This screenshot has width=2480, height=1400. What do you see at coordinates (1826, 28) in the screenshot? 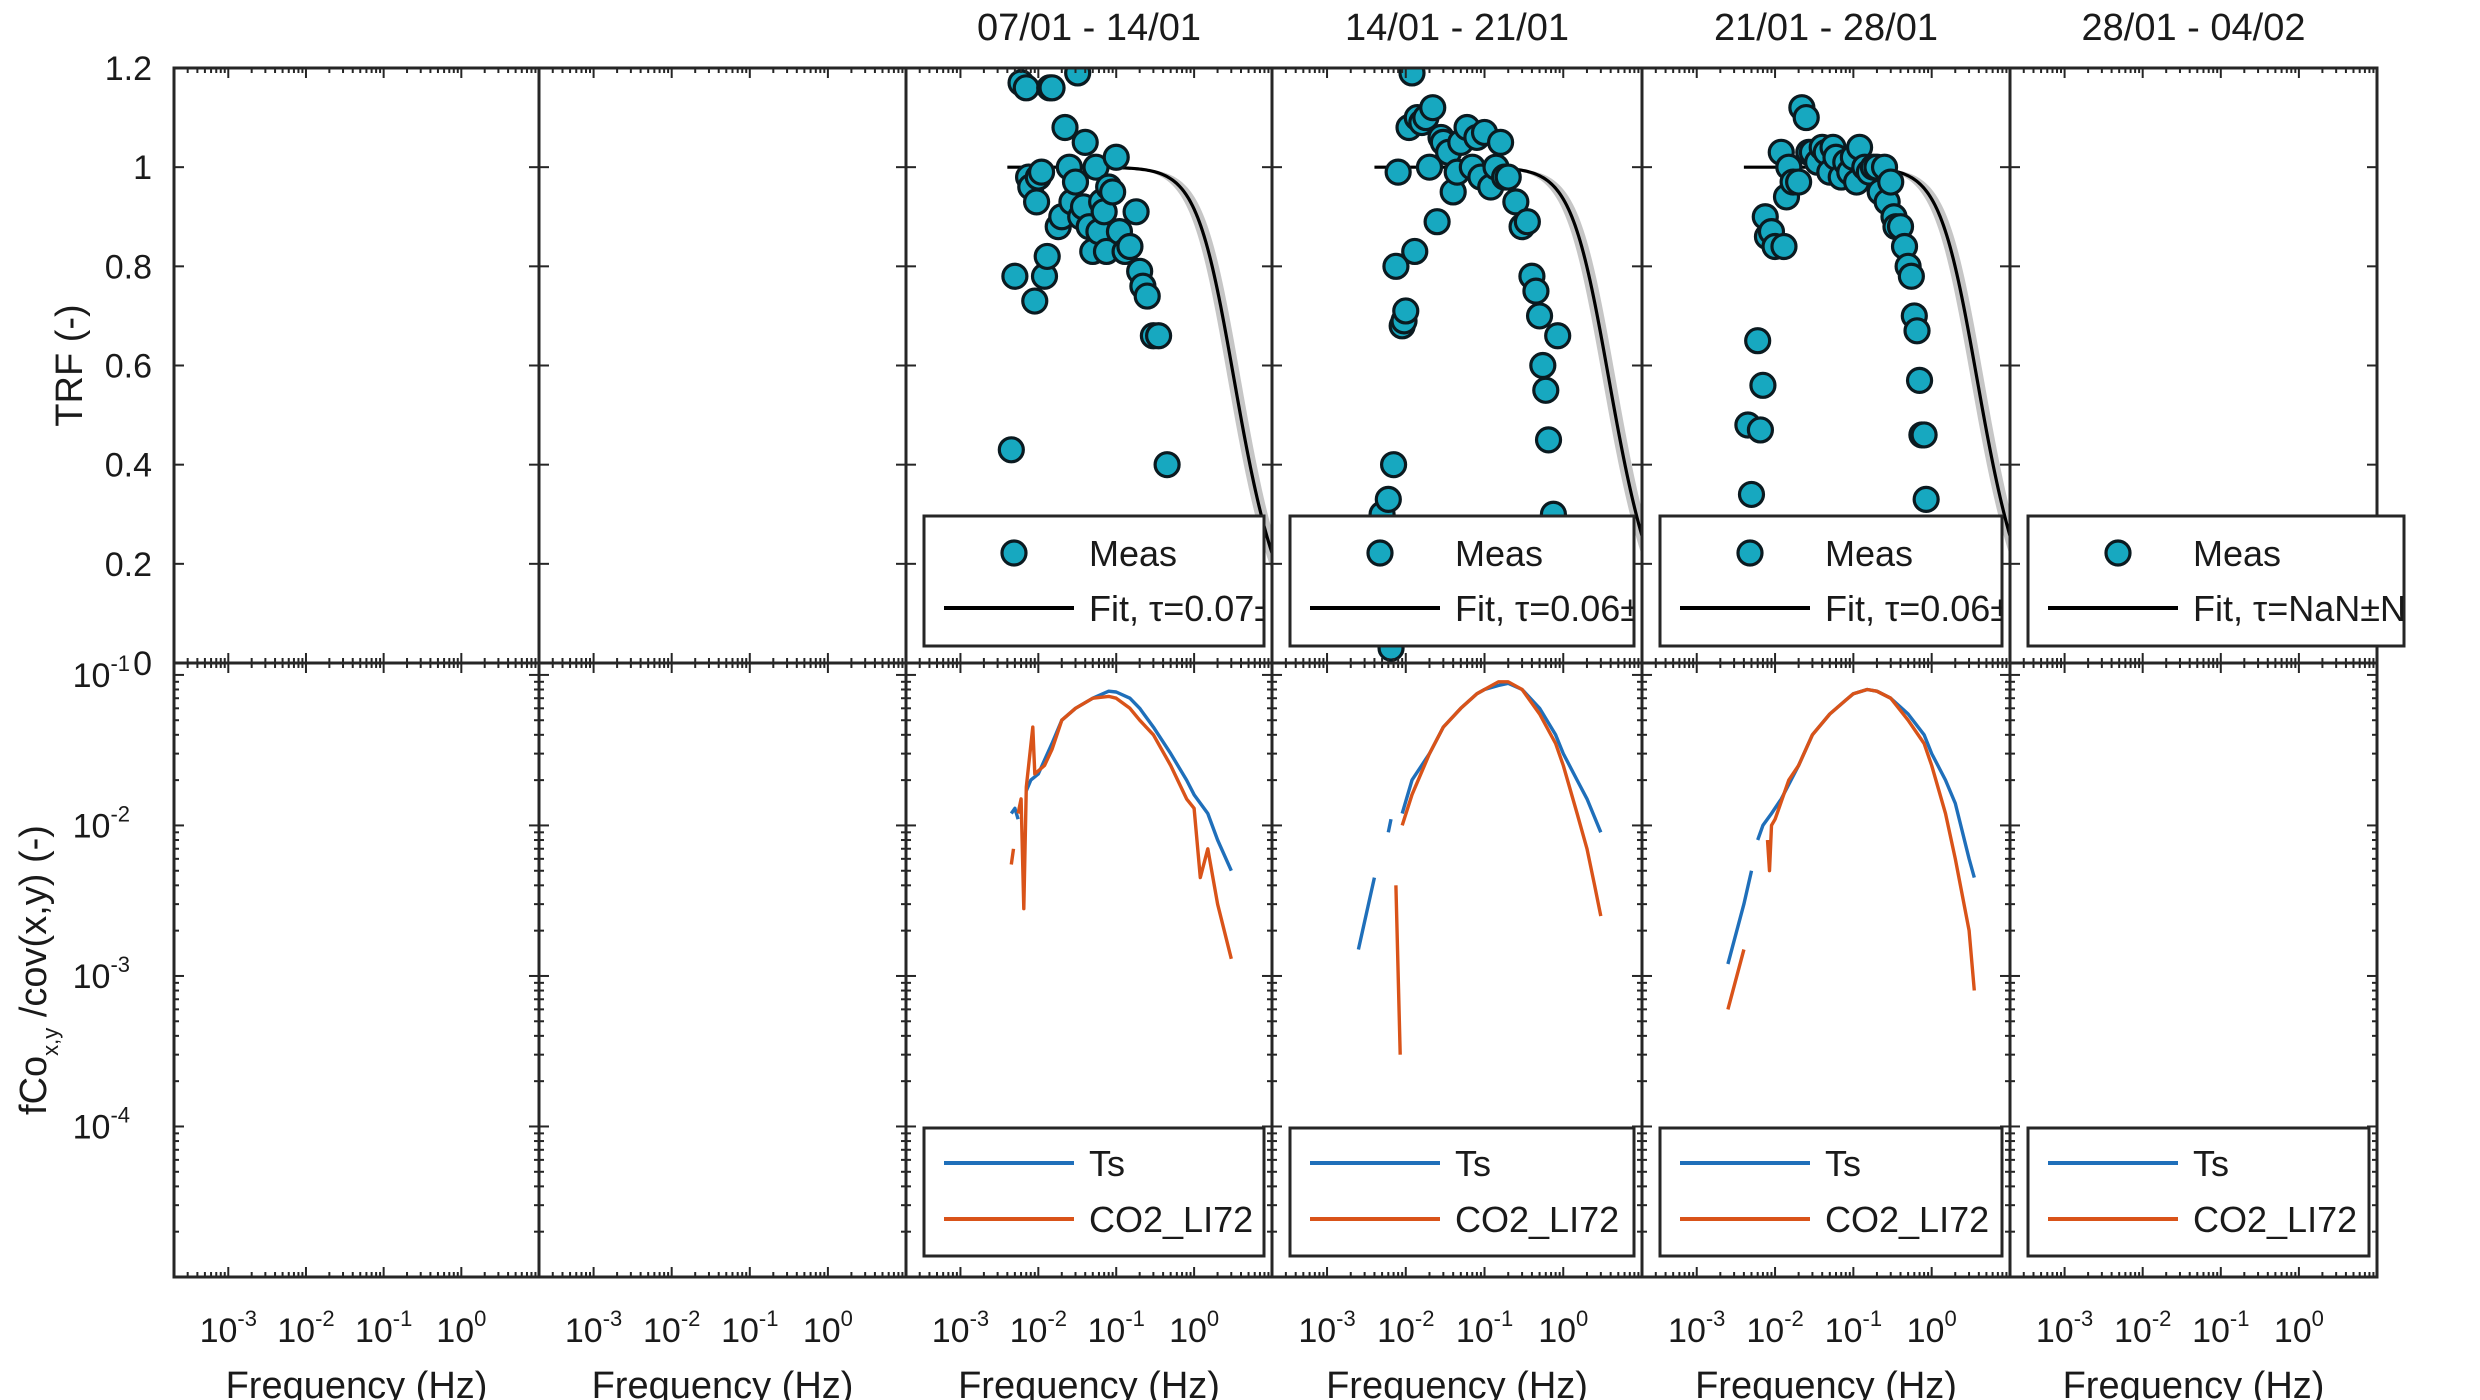
I see `column-title-4: 21/01 - 28/01` at bounding box center [1826, 28].